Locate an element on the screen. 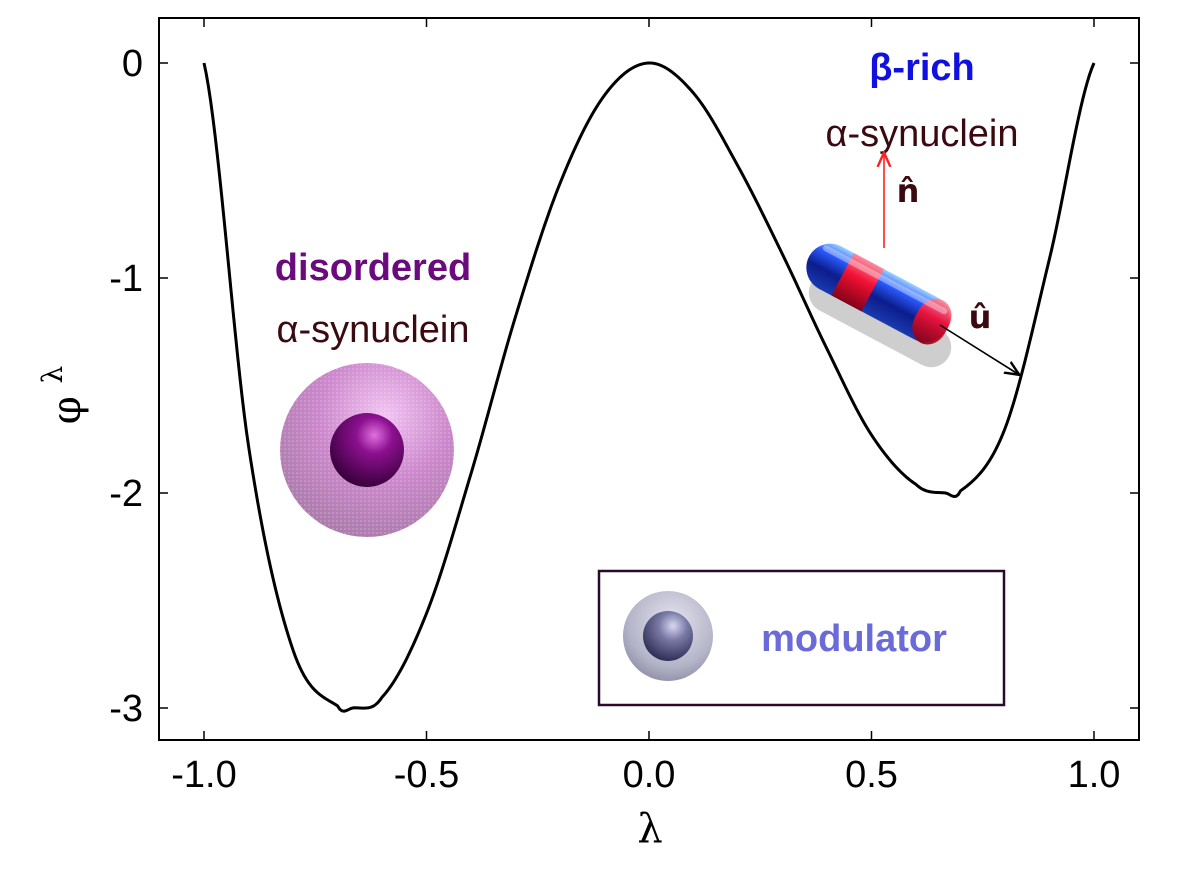 This screenshot has height=870, width=1180. legend-label-modulator: modulator is located at coordinates (854, 639).